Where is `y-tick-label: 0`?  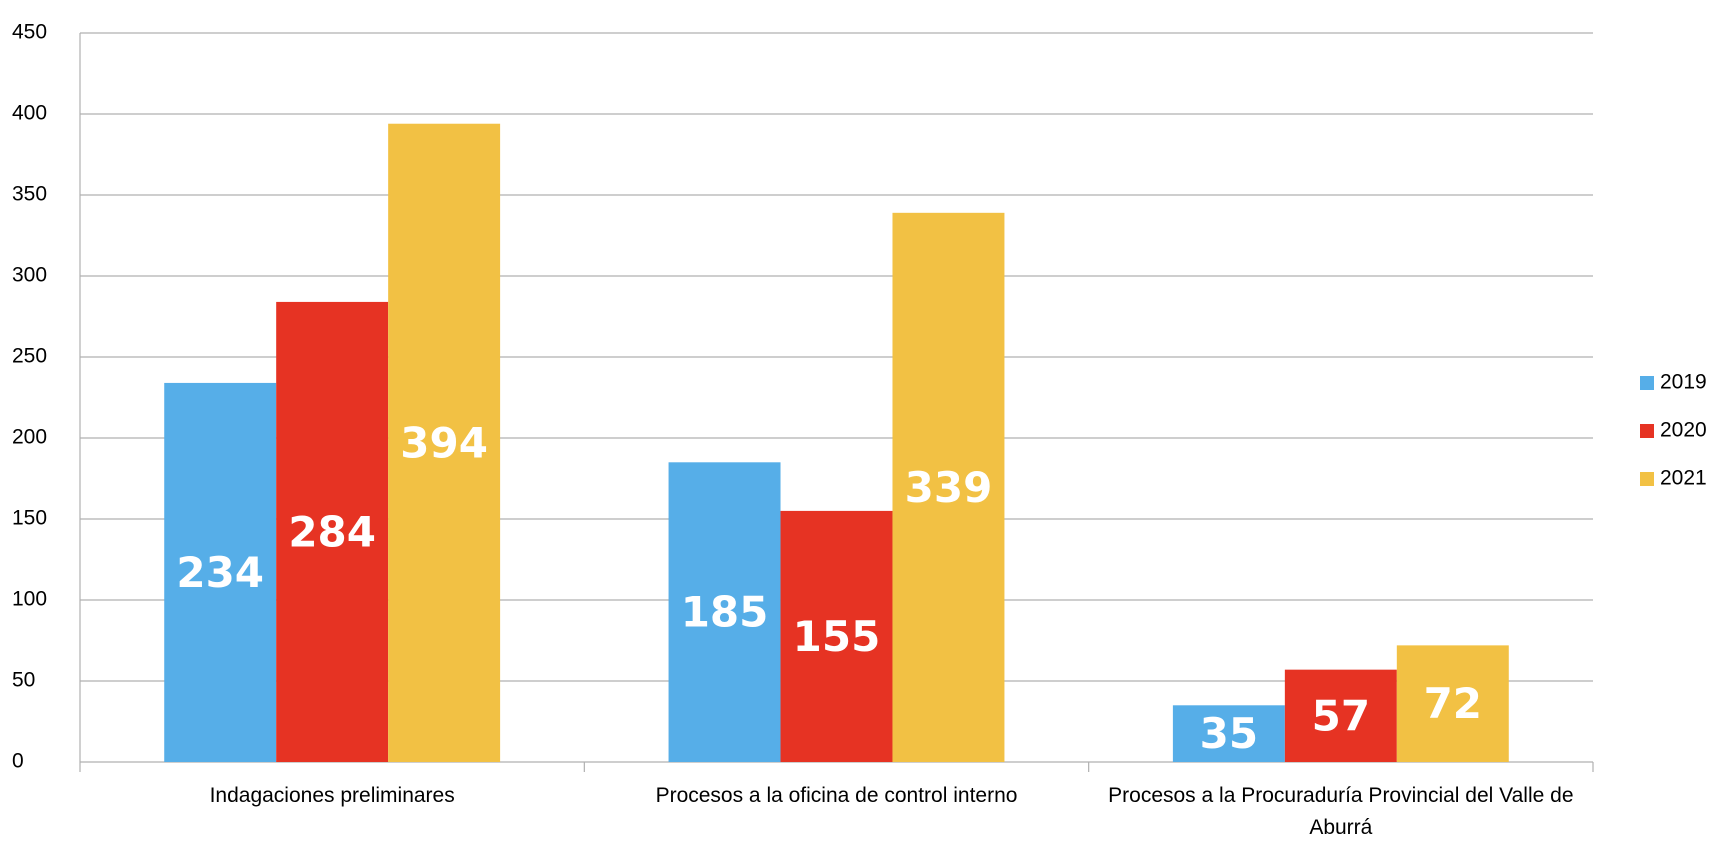 y-tick-label: 0 is located at coordinates (18, 761).